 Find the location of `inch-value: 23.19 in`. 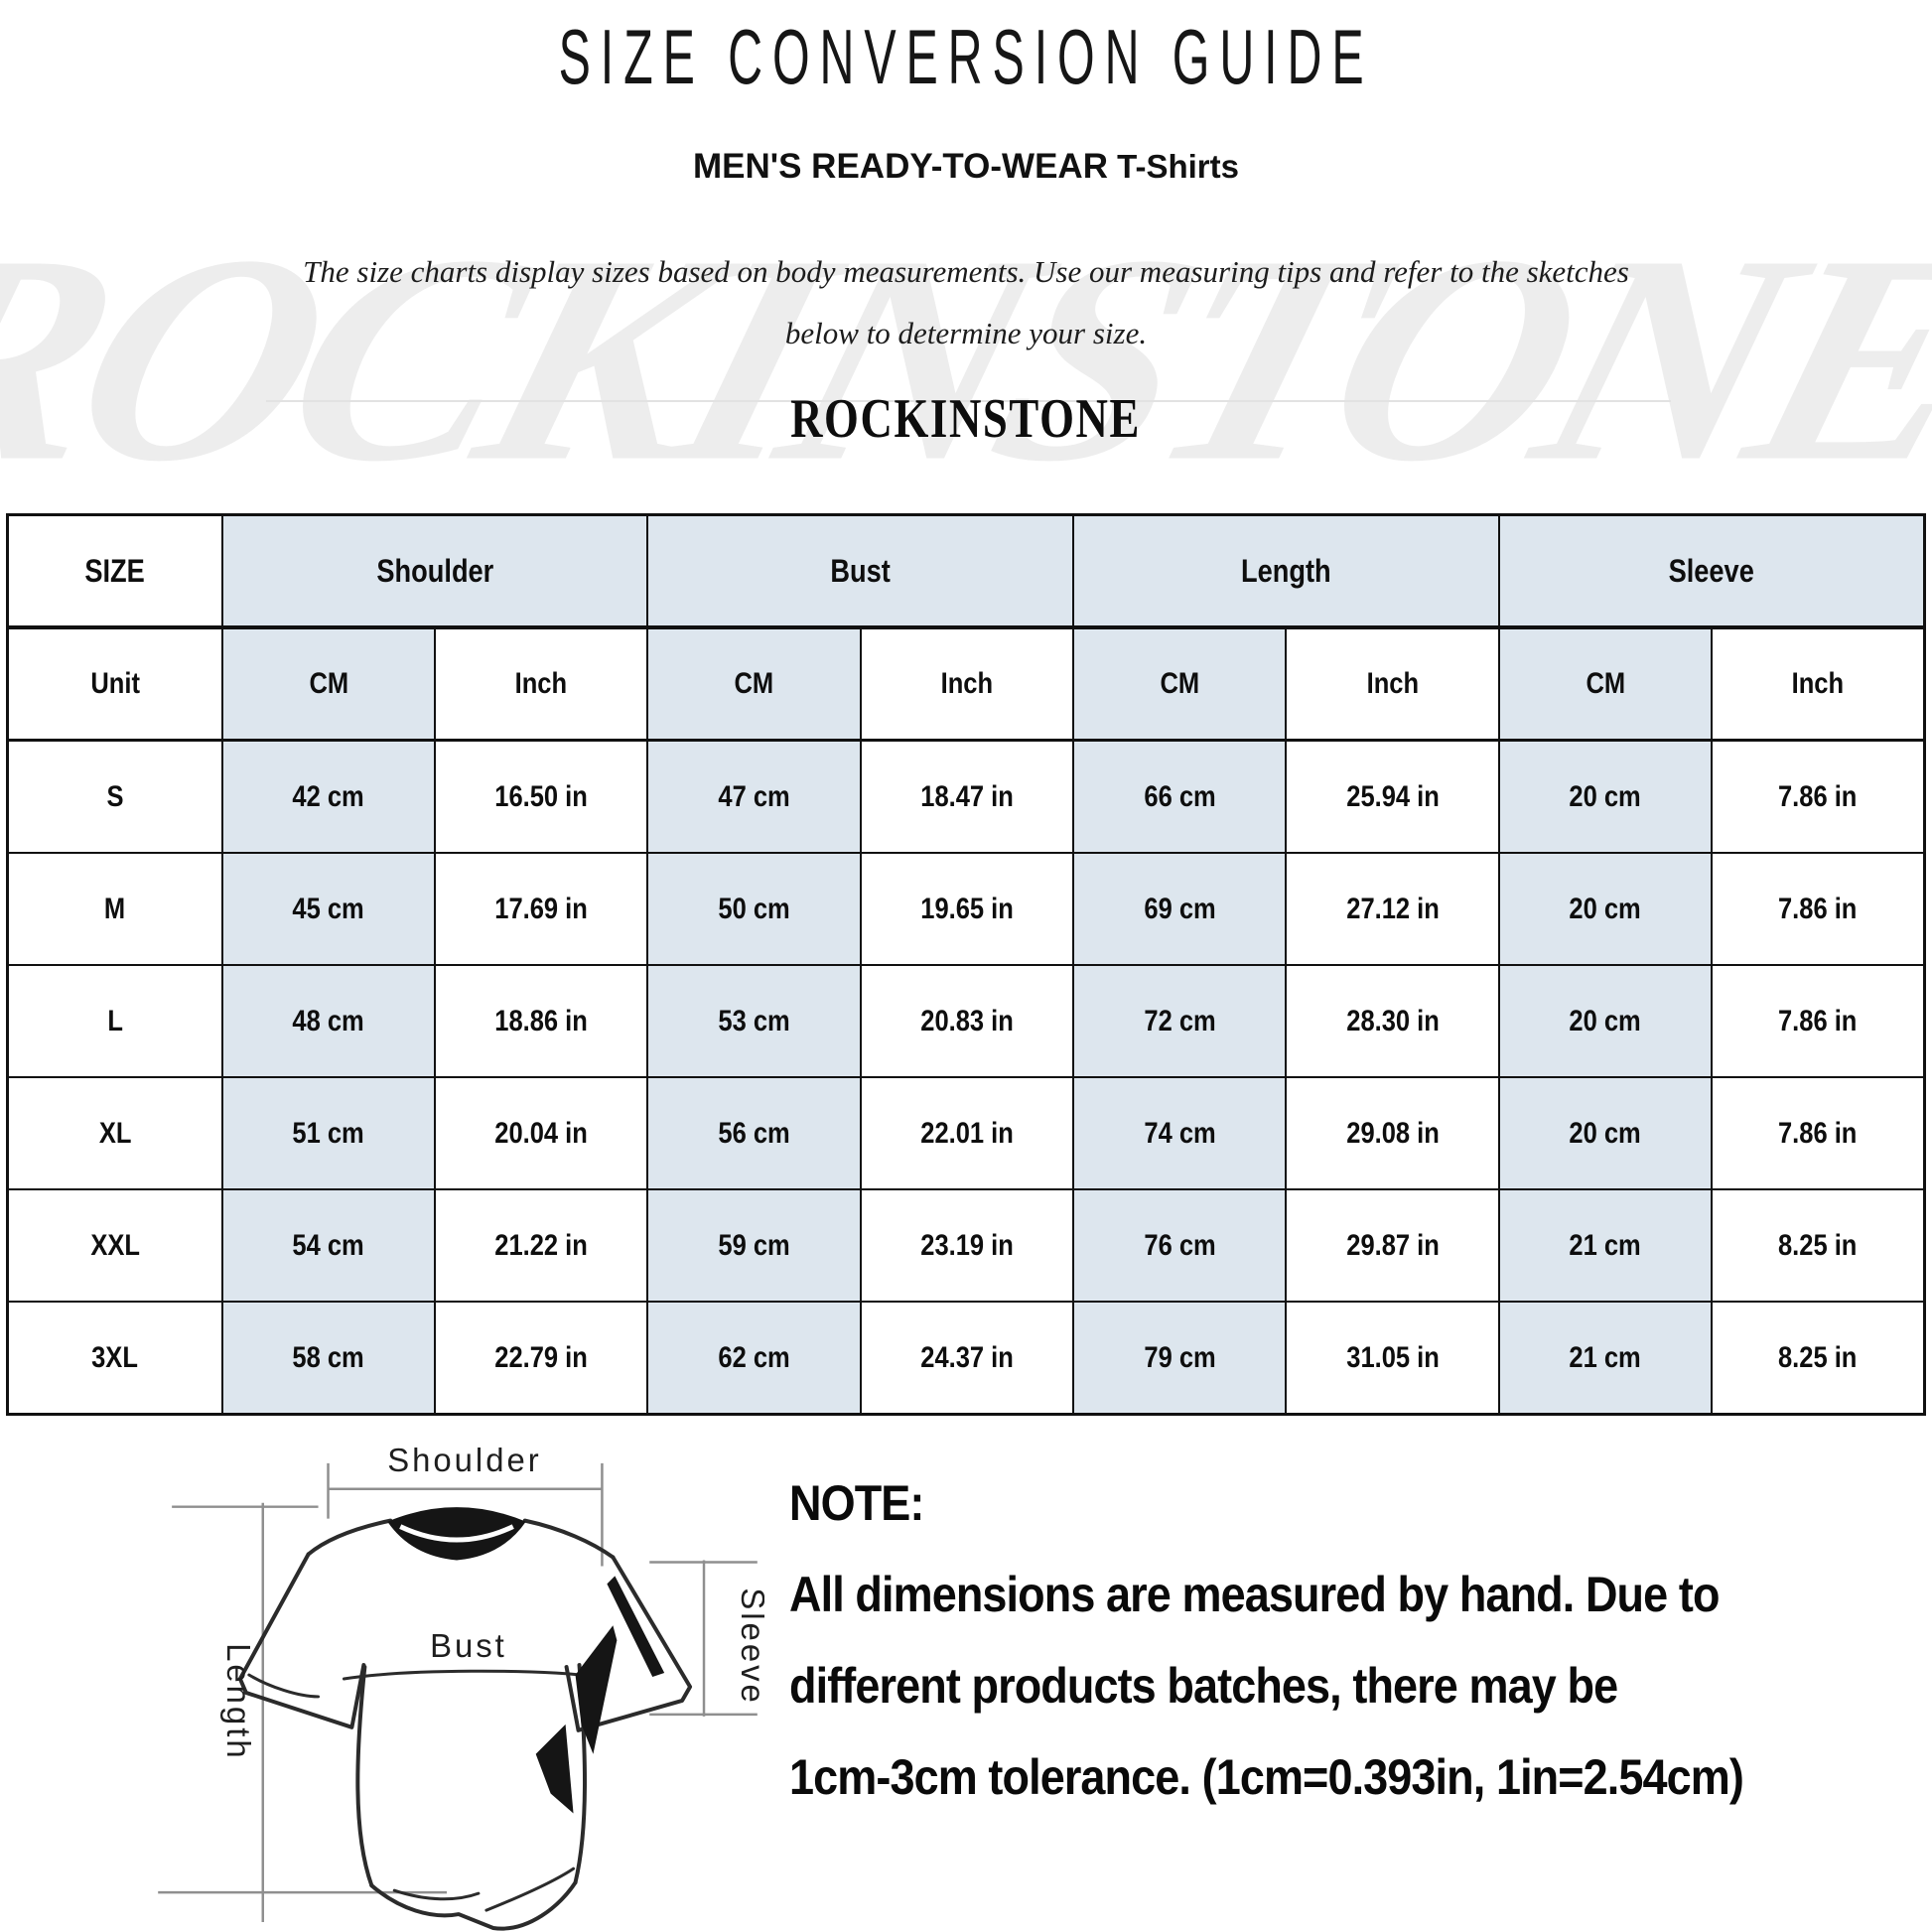

inch-value: 23.19 in is located at coordinates (967, 1245).